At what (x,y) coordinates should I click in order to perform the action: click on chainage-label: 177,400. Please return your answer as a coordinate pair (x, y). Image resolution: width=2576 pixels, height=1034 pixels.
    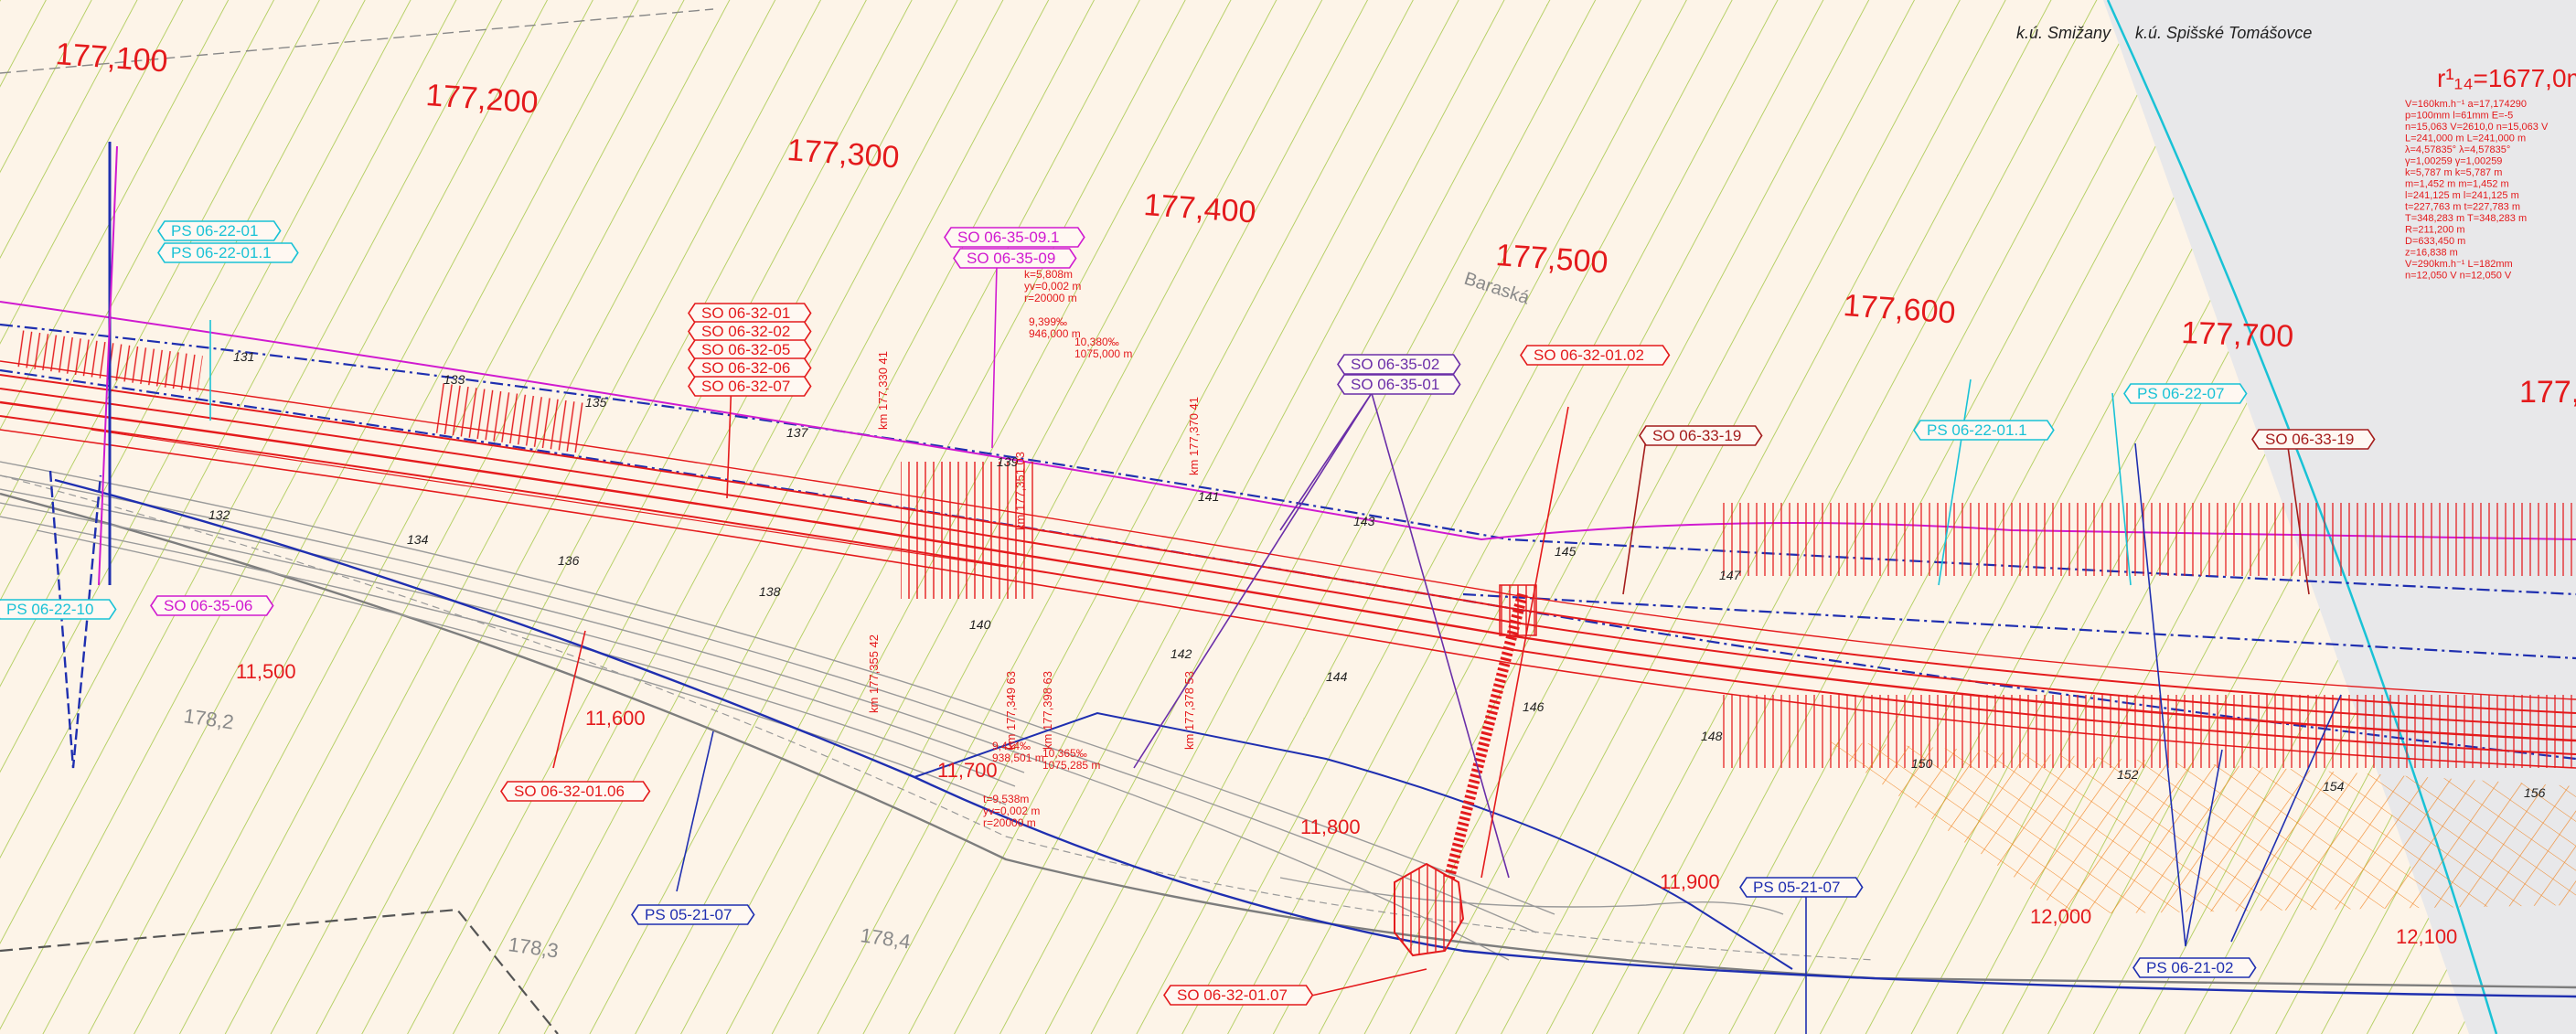
    Looking at the image, I should click on (1199, 208).